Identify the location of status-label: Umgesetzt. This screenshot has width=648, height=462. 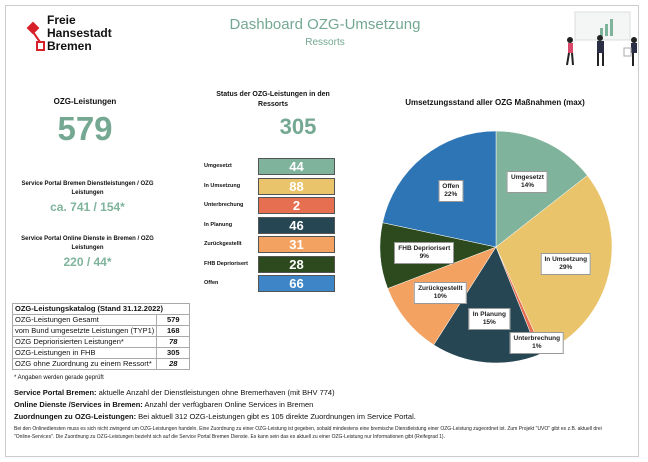
(218, 166).